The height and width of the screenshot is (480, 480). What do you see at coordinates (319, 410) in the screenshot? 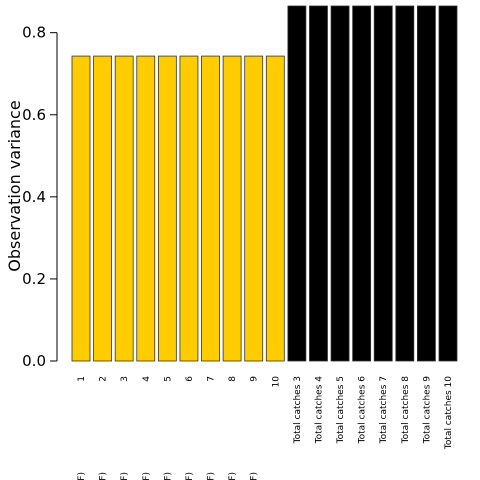
I see `x-tick-label: Total catches 4` at bounding box center [319, 410].